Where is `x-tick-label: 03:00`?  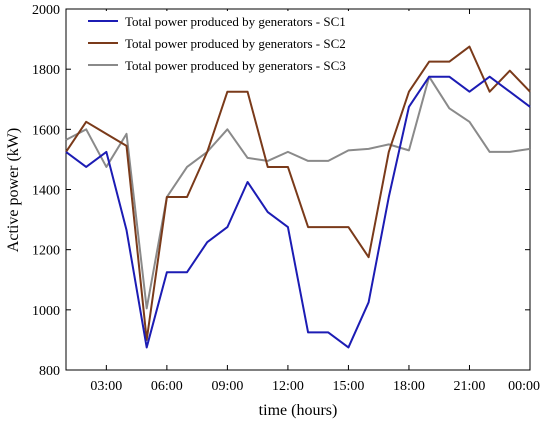
x-tick-label: 03:00 is located at coordinates (106, 386).